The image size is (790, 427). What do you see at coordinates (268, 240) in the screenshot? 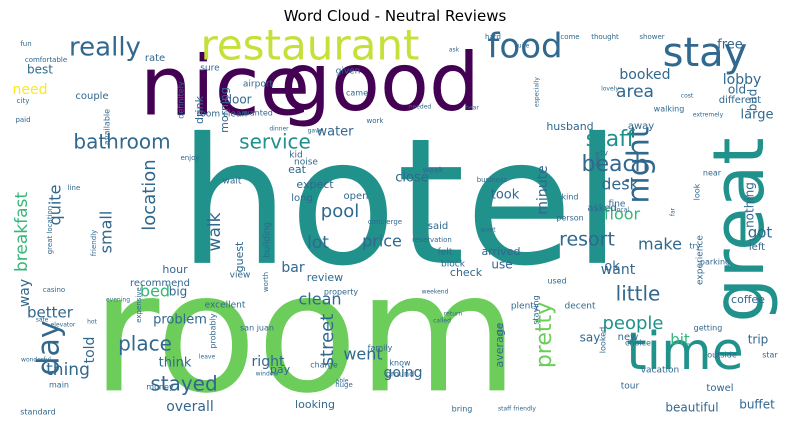
I see `word-building: building` at bounding box center [268, 240].